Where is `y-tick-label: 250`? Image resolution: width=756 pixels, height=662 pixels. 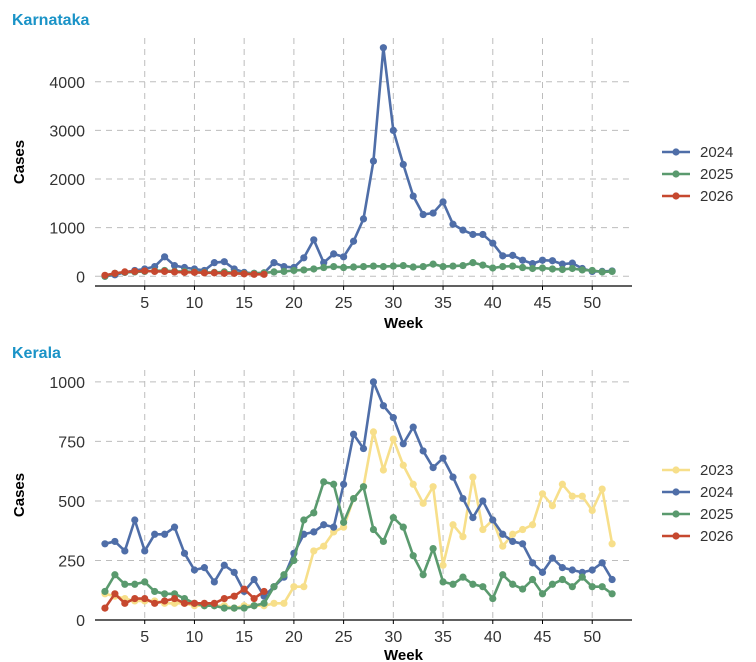
y-tick-label: 250 is located at coordinates (71, 561).